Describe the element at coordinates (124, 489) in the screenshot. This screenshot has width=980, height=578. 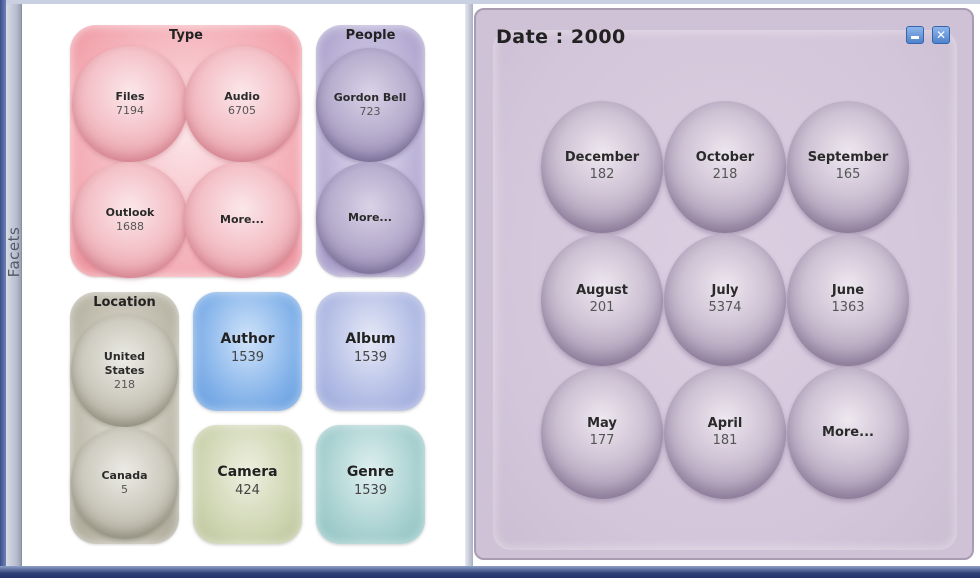
I see `bubble-count: 5` at that location.